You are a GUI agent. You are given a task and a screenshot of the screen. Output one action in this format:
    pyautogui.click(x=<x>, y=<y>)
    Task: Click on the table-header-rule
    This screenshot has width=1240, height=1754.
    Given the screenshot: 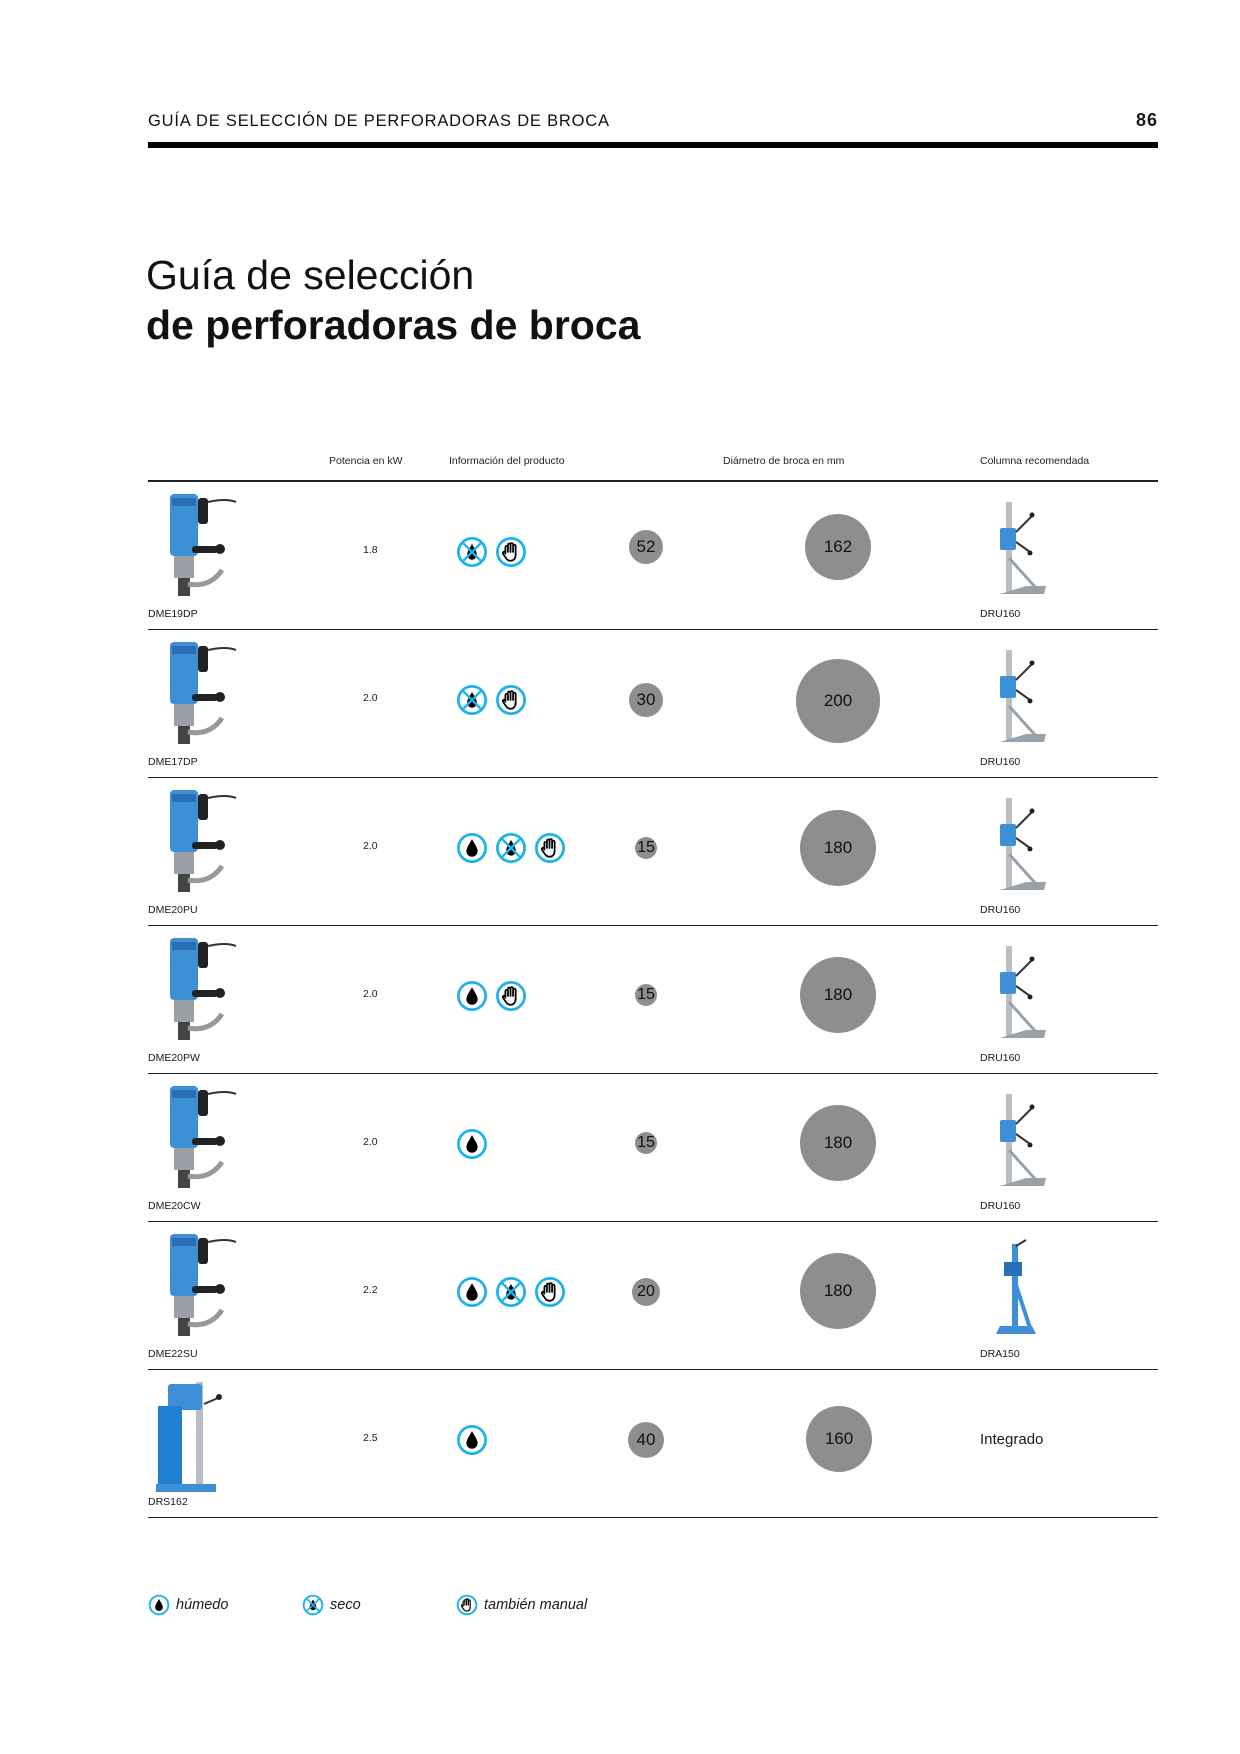 What is the action you would take?
    pyautogui.click(x=653, y=481)
    